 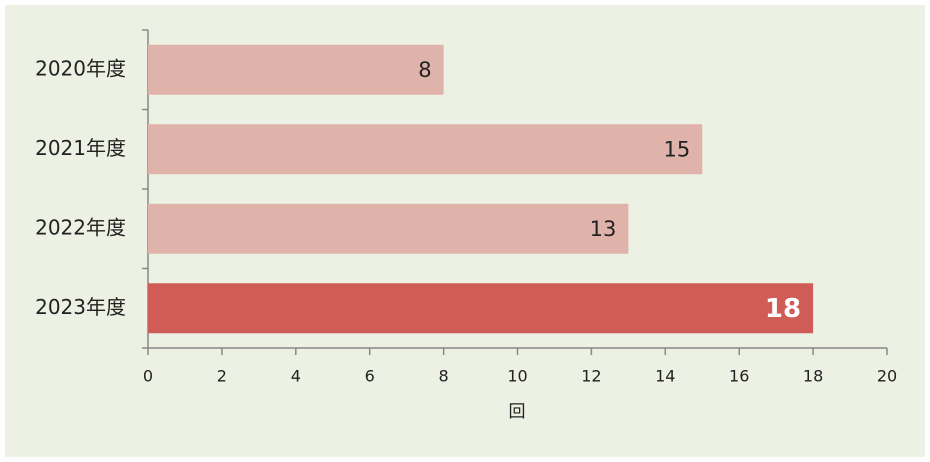 What do you see at coordinates (444, 376) in the screenshot?
I see `x-tick-label: 8` at bounding box center [444, 376].